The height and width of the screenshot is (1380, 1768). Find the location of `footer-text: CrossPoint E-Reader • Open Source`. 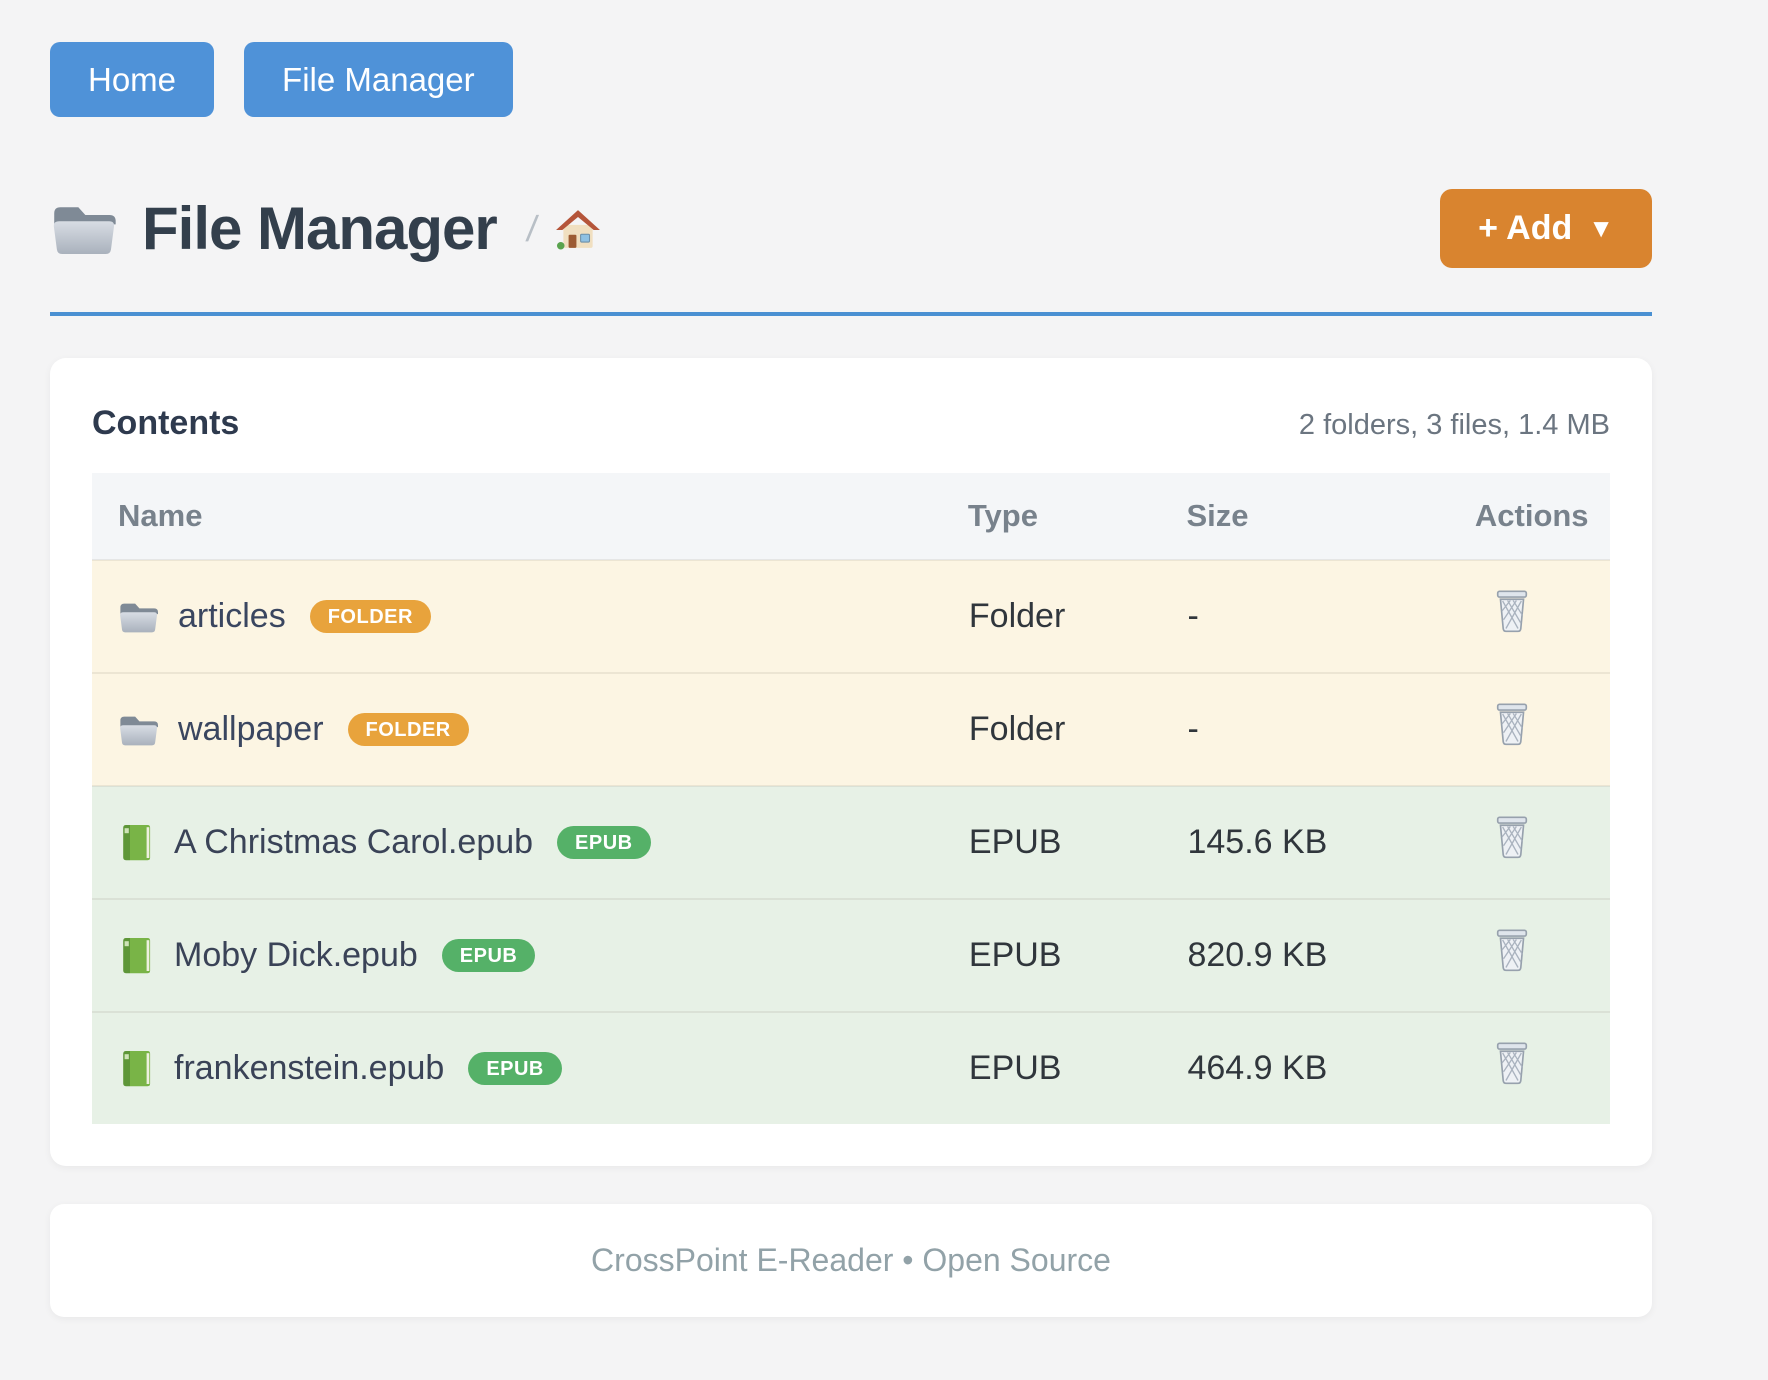

footer-text: CrossPoint E-Reader • Open Source is located at coordinates (851, 1260).